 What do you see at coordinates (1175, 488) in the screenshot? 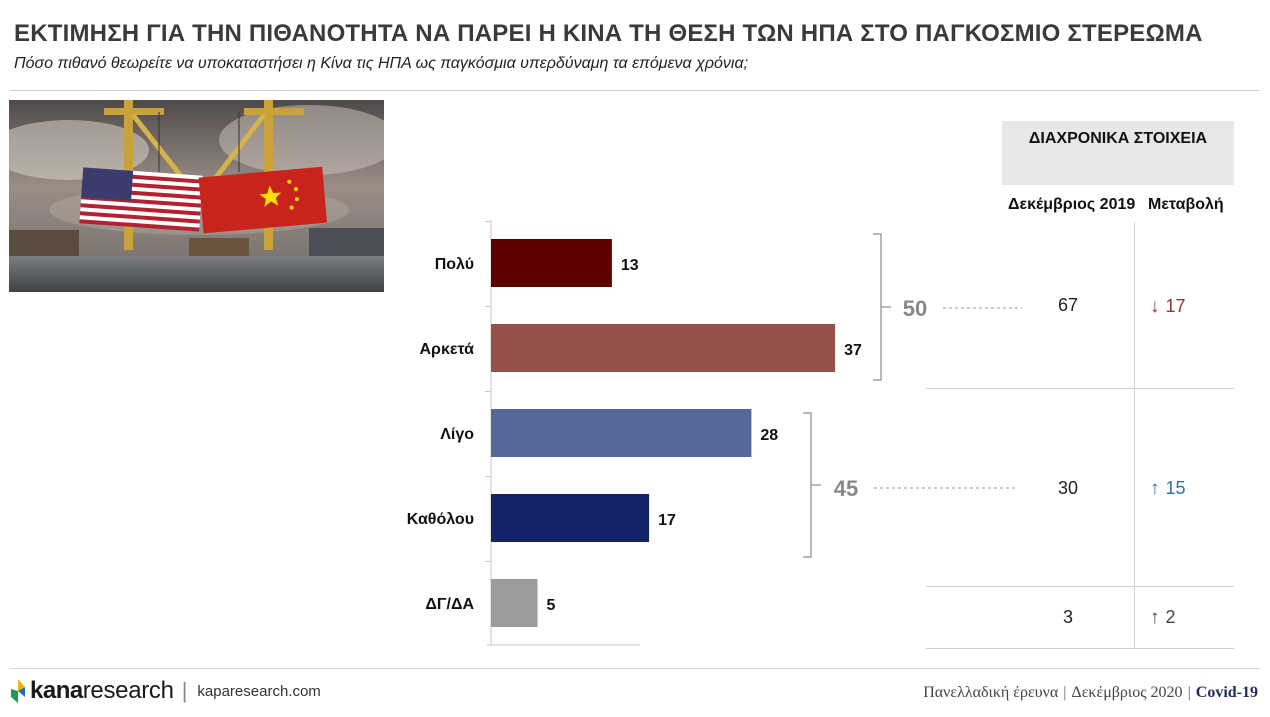
I see `change-value: 15` at bounding box center [1175, 488].